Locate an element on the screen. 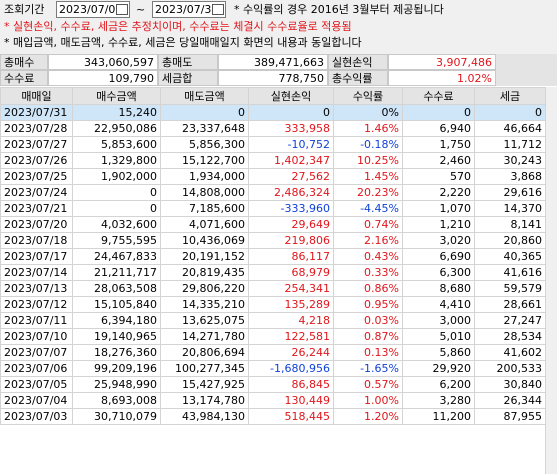 The height and width of the screenshot is (474, 557). summary-label: 총매도 is located at coordinates (188, 62).